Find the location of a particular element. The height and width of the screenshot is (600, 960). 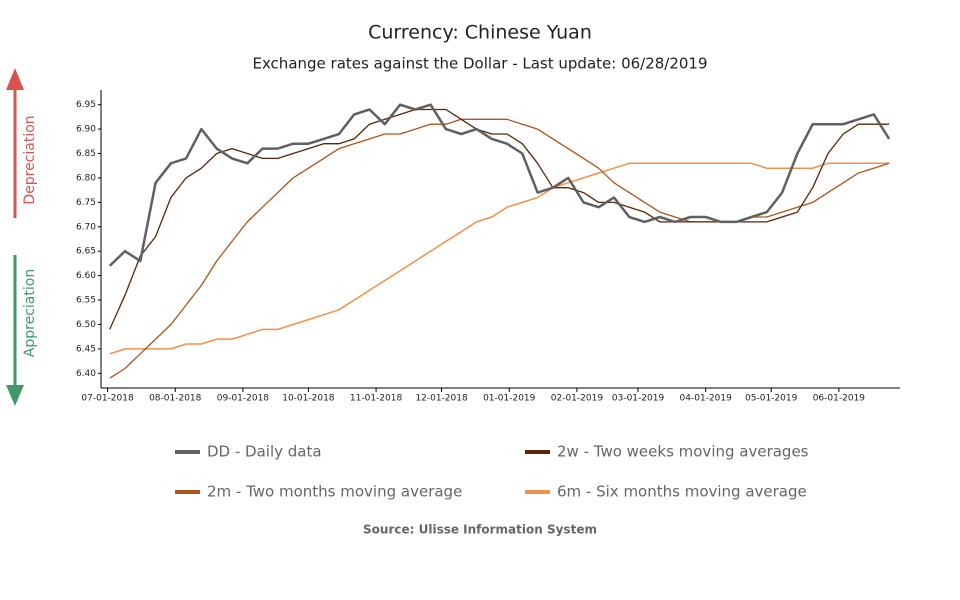

depreciation-arrowhead is located at coordinates (15, 79).